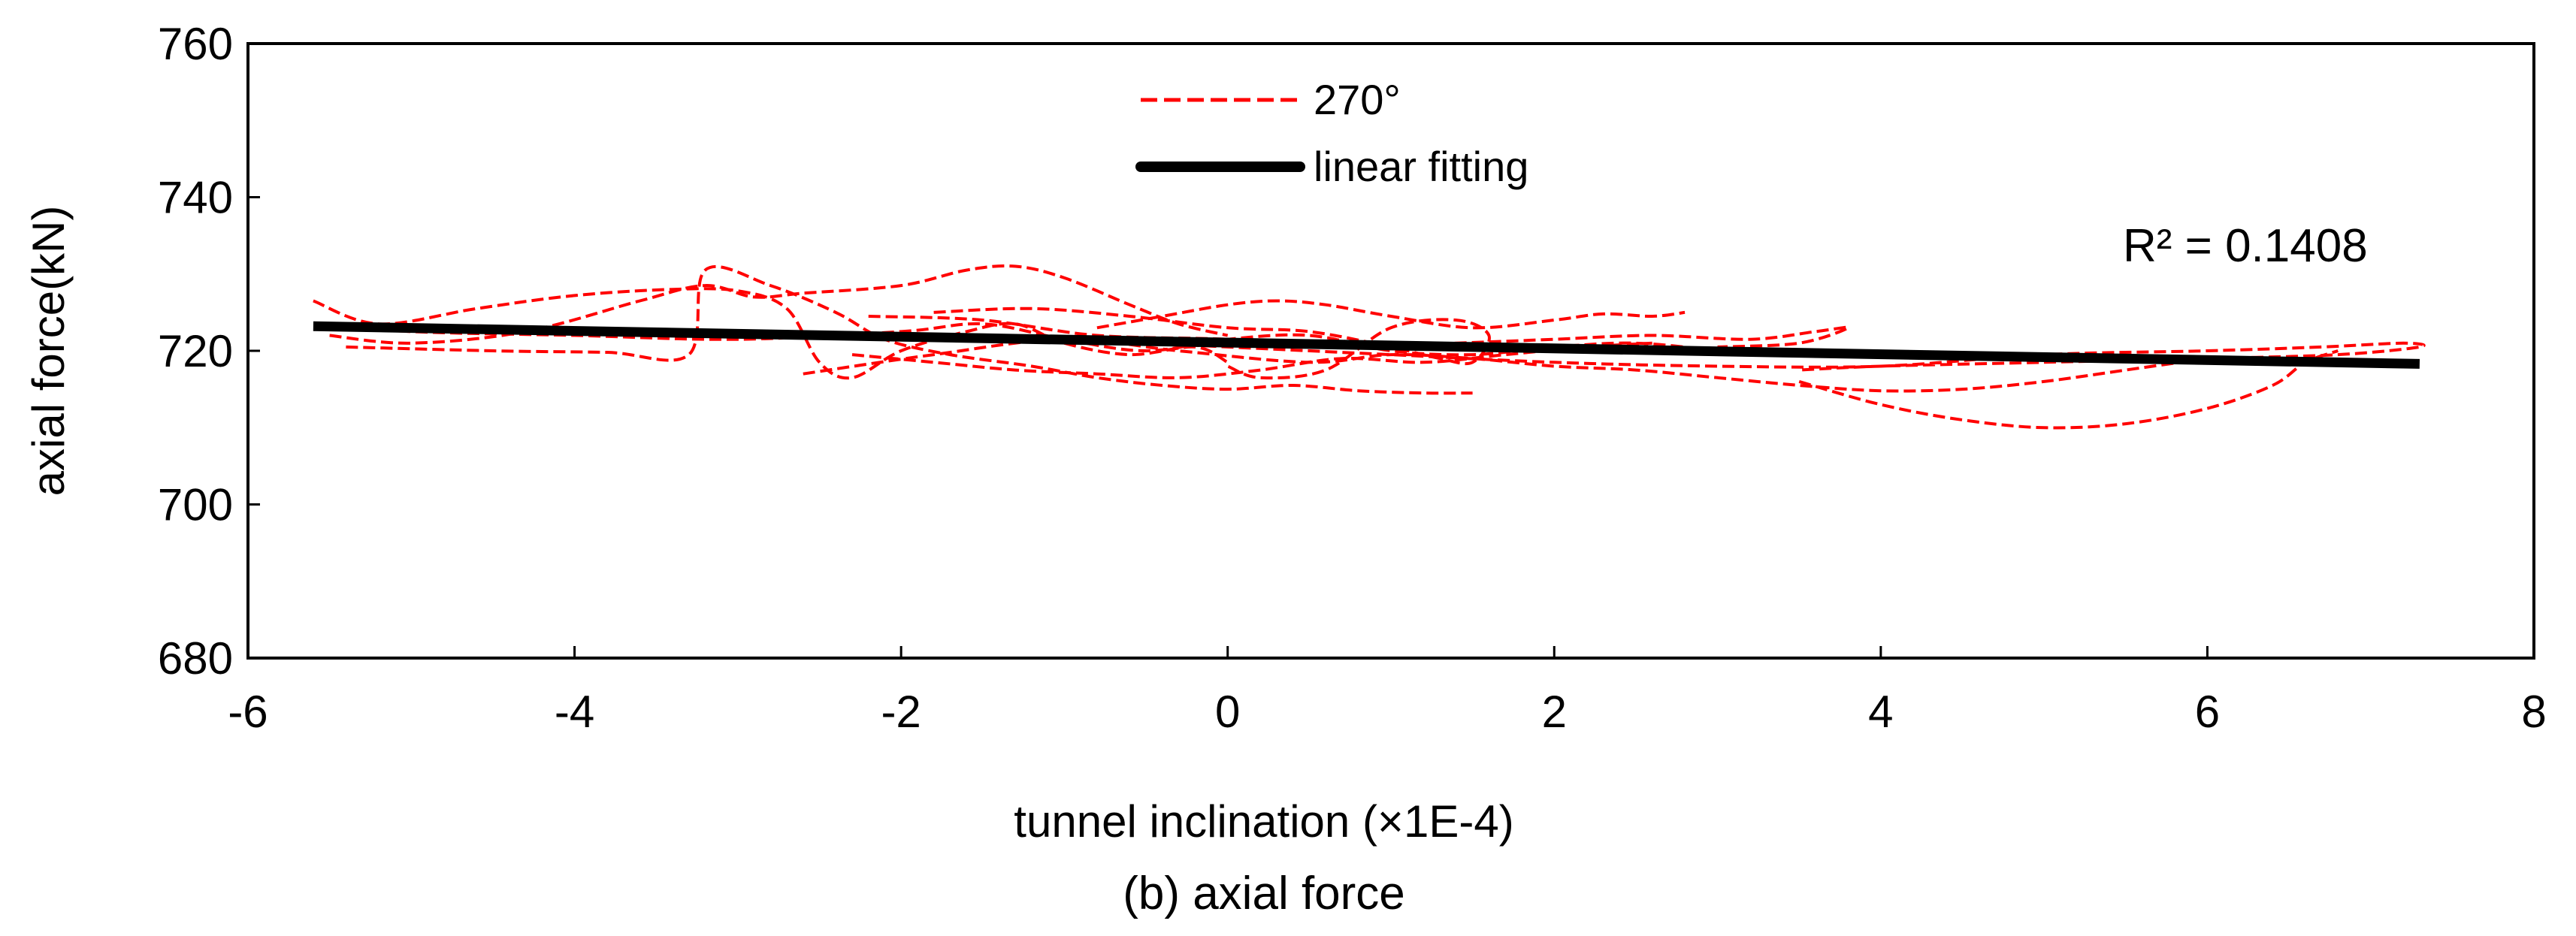 The height and width of the screenshot is (936, 2576). Describe the element at coordinates (48, 351) in the screenshot. I see `y-axis-title: axial force(kN)` at that location.